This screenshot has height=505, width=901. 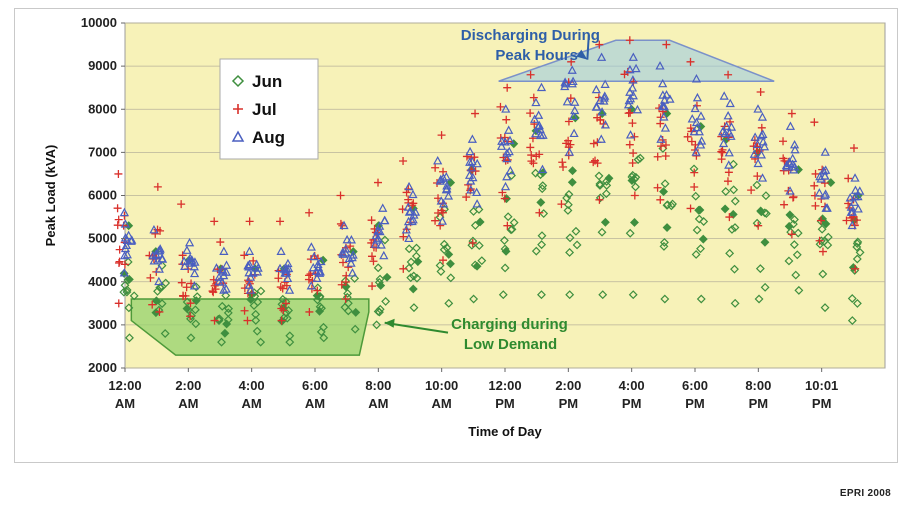 What do you see at coordinates (315, 403) in the screenshot?
I see `x-tick-label: AM` at bounding box center [315, 403].